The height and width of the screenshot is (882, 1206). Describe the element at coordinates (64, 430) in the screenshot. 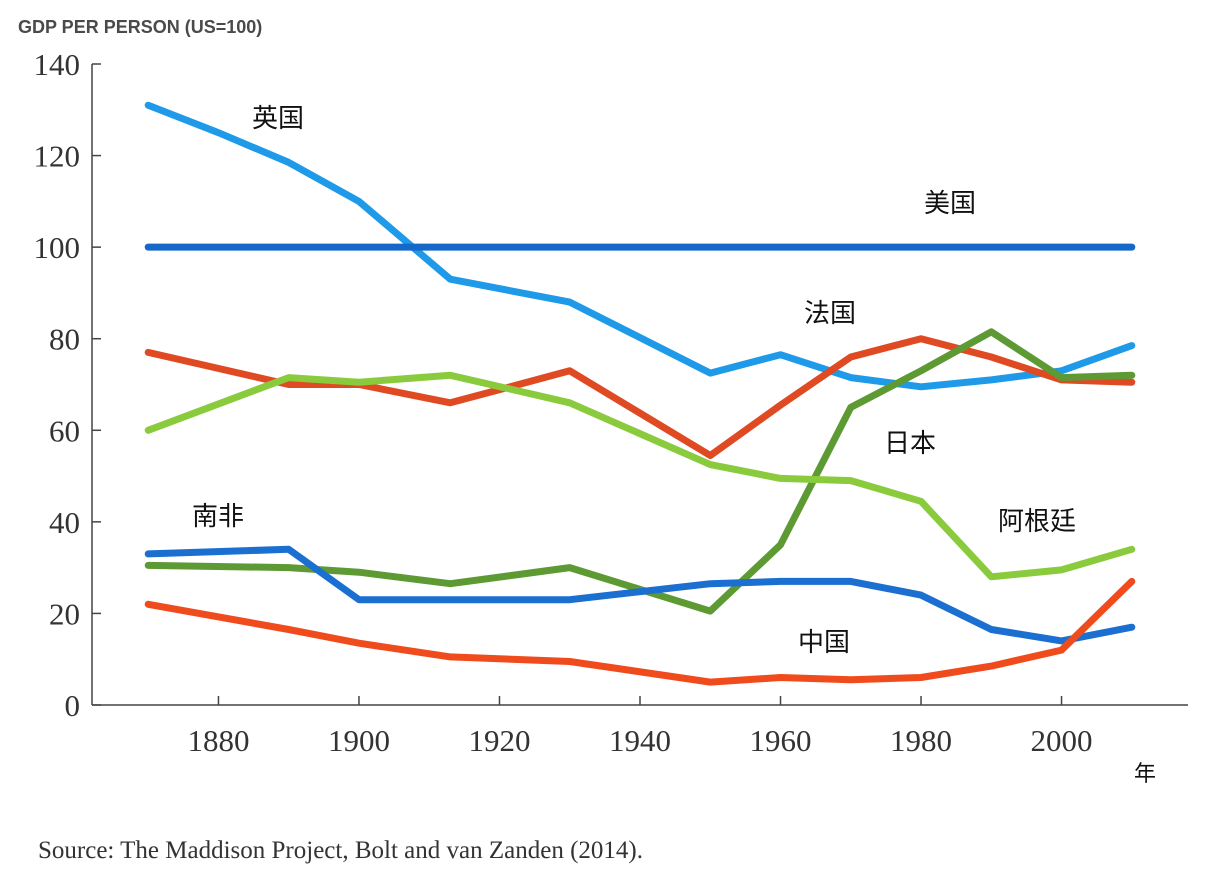

I see `y-tick-label: 60` at that location.